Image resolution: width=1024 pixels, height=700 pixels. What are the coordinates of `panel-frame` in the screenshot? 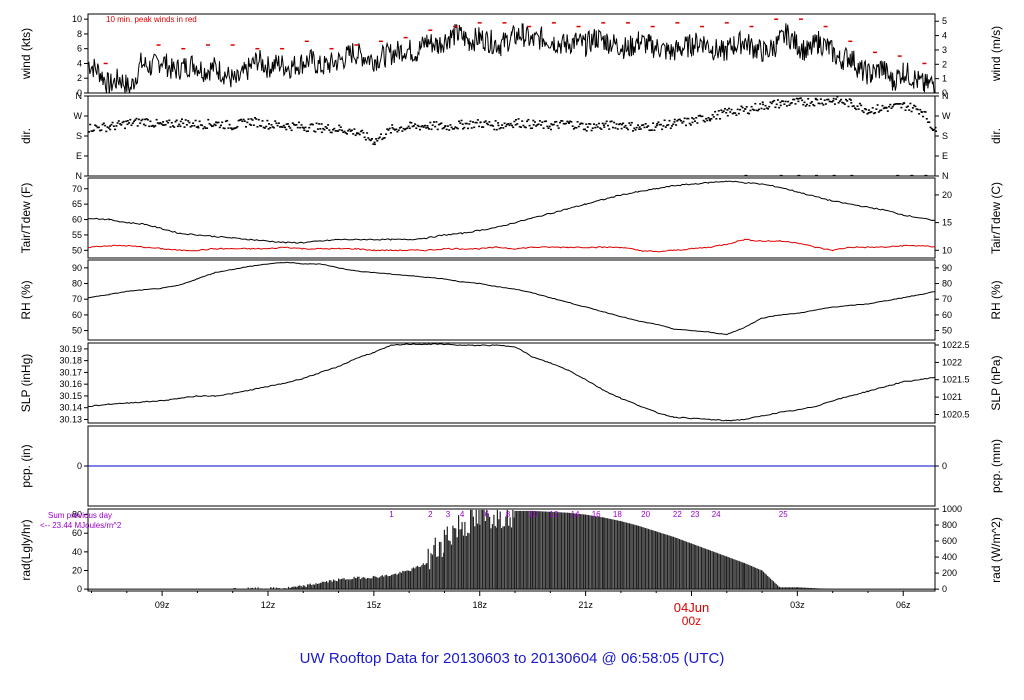 It's located at (511, 383).